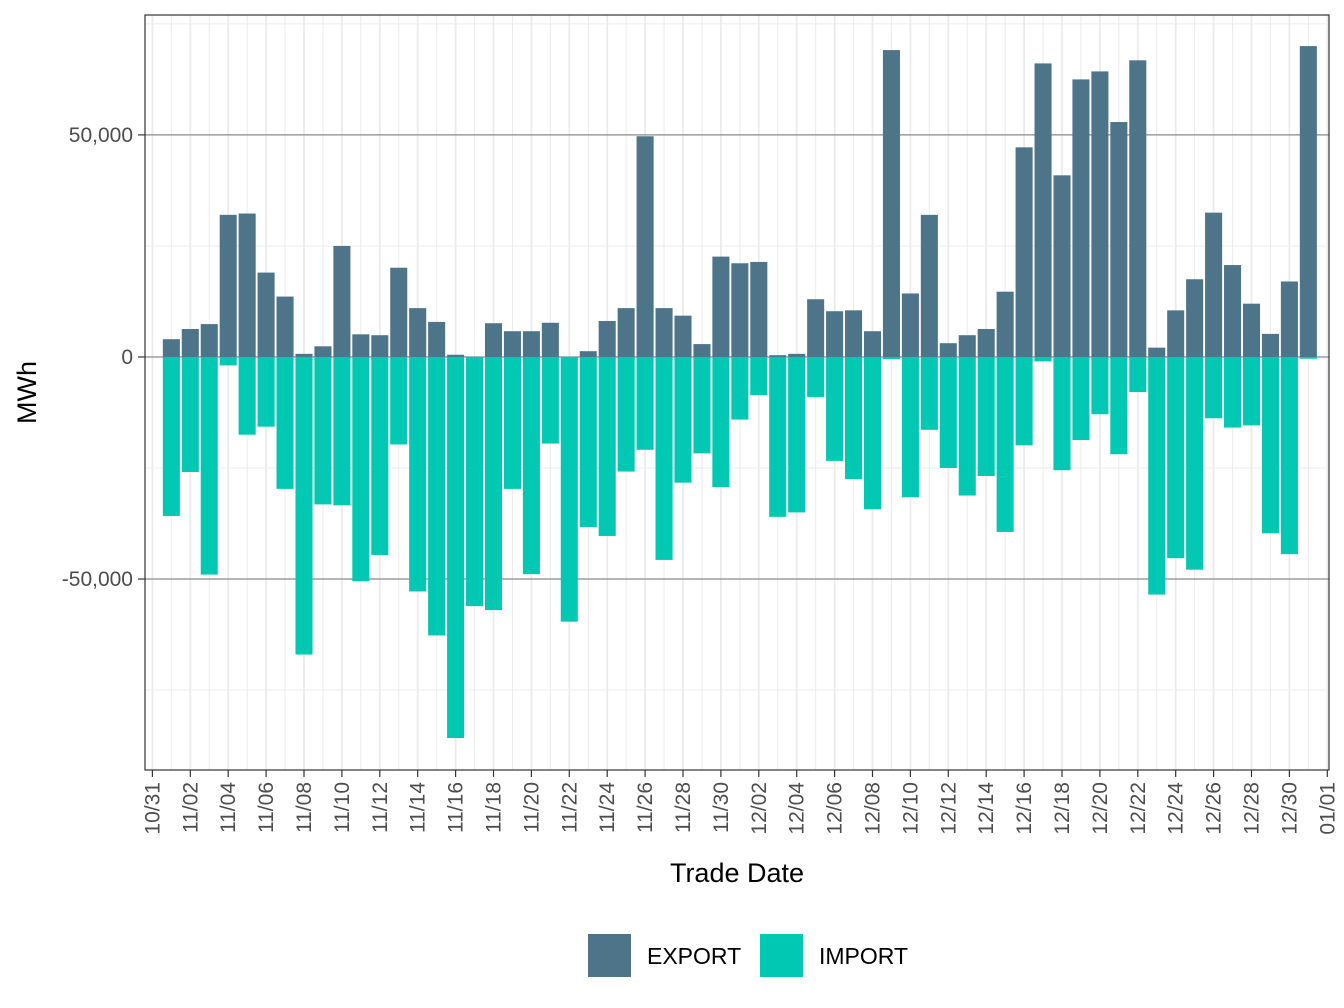  I want to click on x-tick-label: 11/04, so click(228, 807).